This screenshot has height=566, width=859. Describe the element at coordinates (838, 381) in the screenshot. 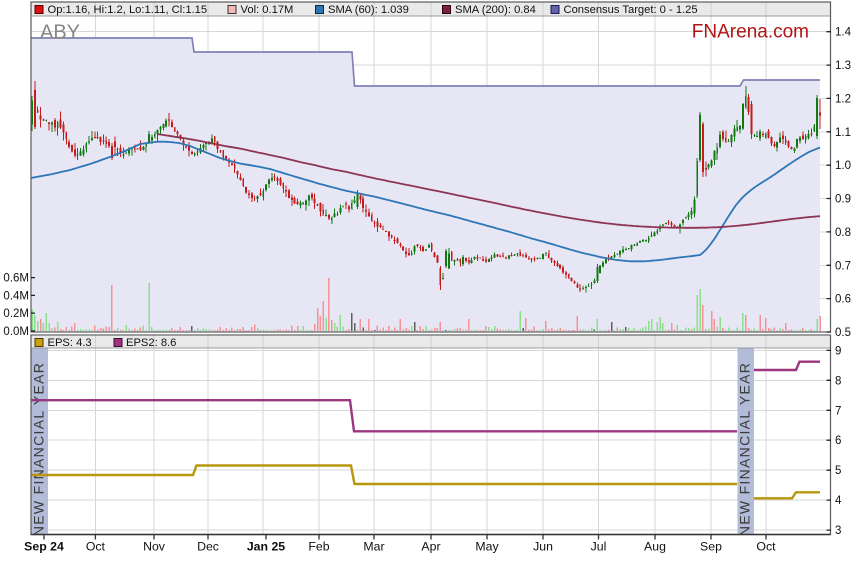

I see `svg-text: 8` at that location.